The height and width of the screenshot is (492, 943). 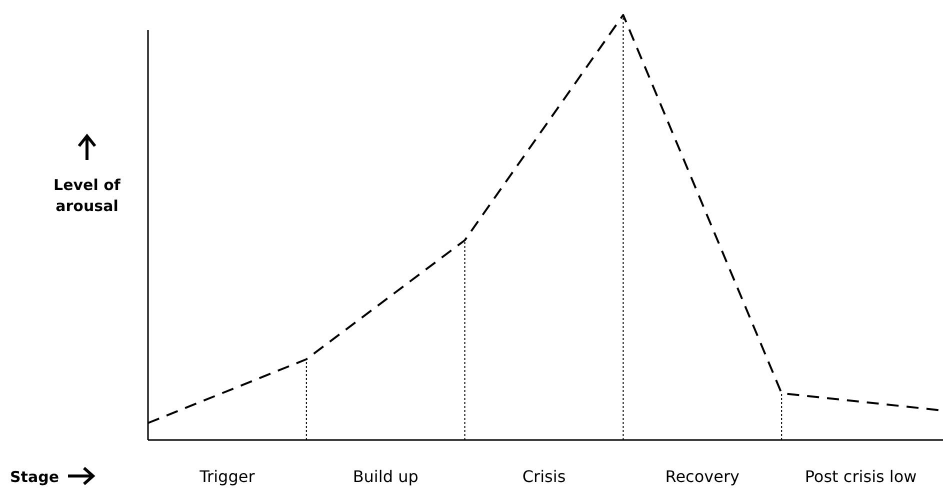 I want to click on y-axis-title: Level of arousal, so click(x=87, y=195).